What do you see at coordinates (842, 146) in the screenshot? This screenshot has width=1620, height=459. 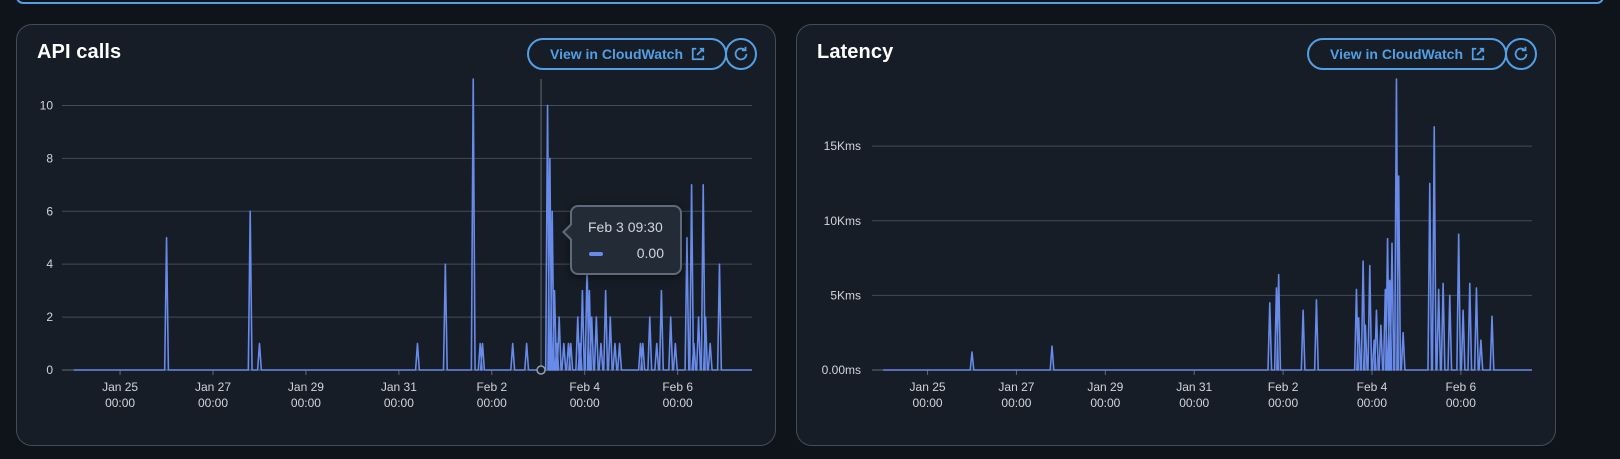 I see `y-tick-label: 15Kms` at bounding box center [842, 146].